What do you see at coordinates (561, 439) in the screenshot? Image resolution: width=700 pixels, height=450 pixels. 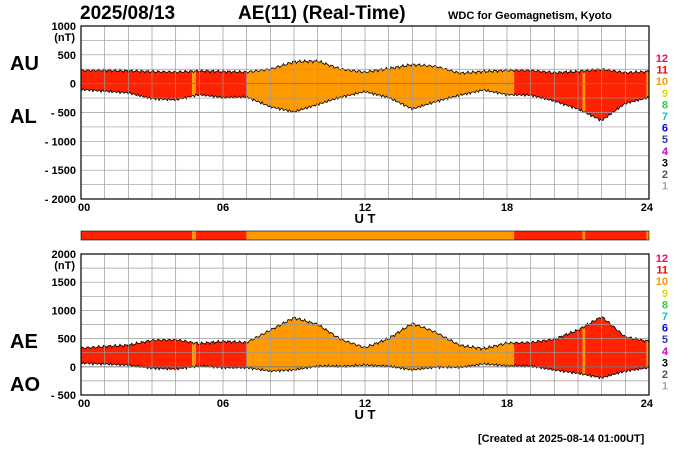 I see `chart-created-stamp: [Created at 2025-08-14 01:00UT]` at bounding box center [561, 439].